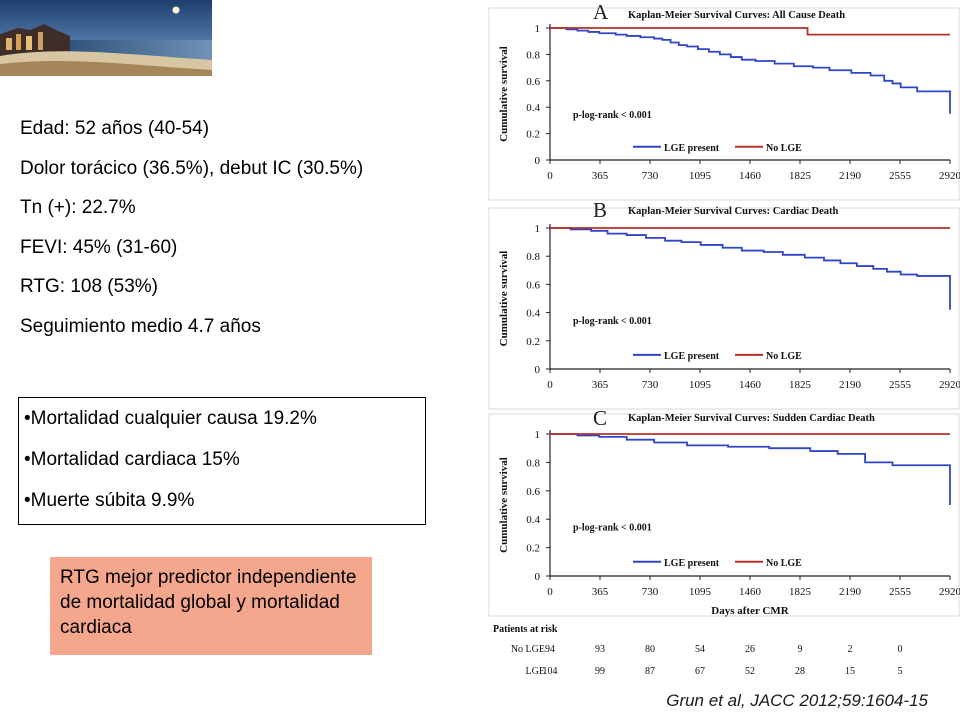  Describe the element at coordinates (106, 38) in the screenshot. I see `beach-photo` at that location.